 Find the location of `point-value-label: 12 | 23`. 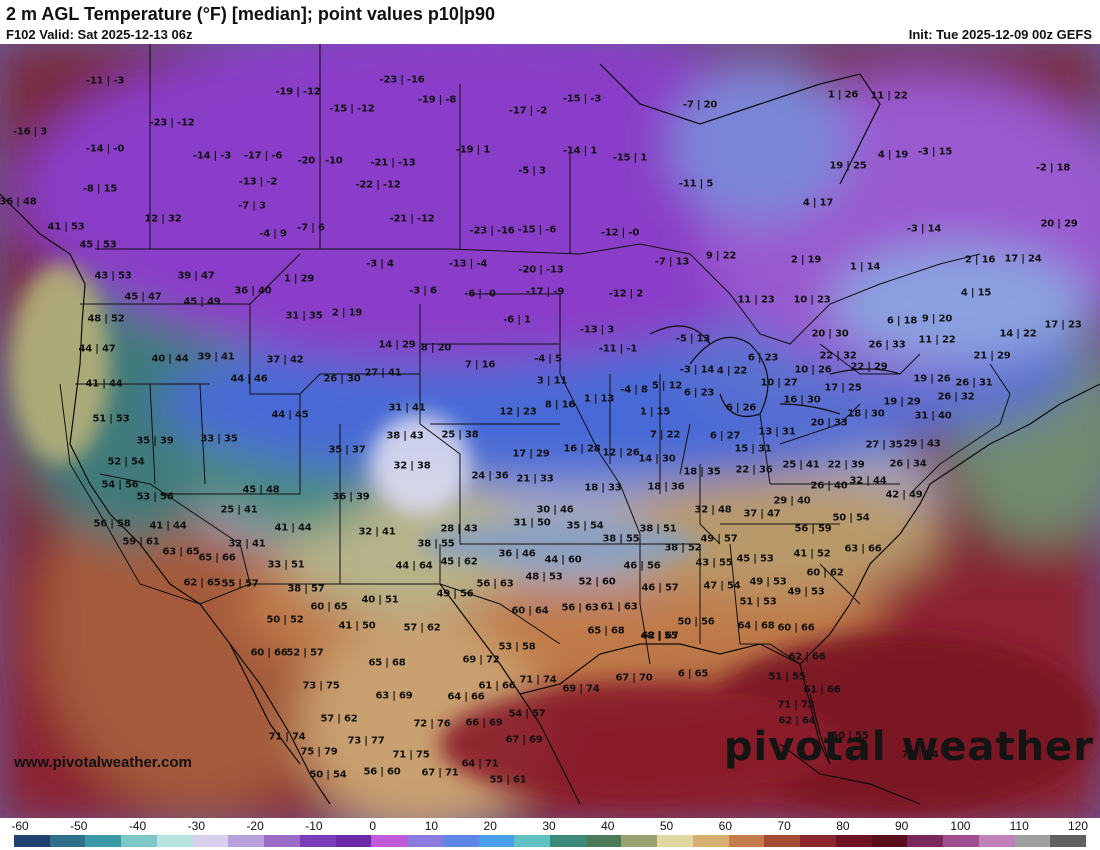

point-value-label: 12 | 23 is located at coordinates (518, 412).